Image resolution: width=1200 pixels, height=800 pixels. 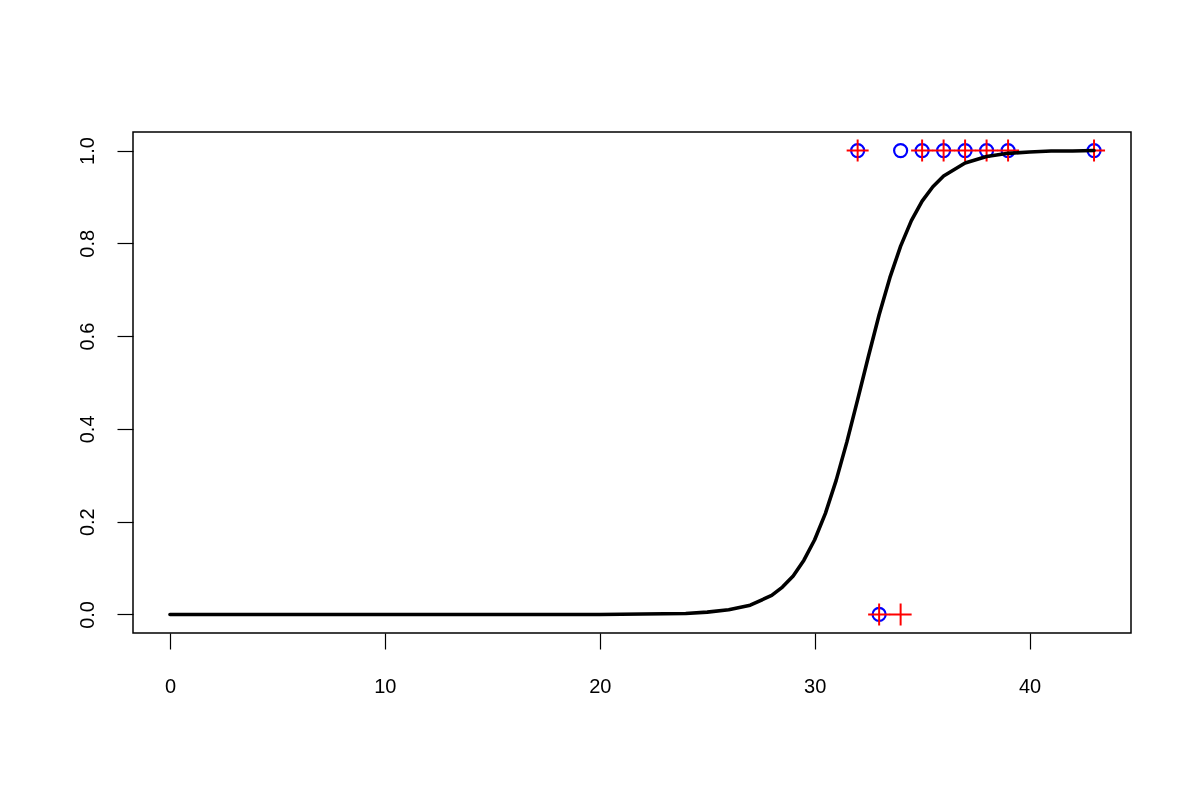 What do you see at coordinates (1030, 685) in the screenshot?
I see `x-tick-label: 40` at bounding box center [1030, 685].